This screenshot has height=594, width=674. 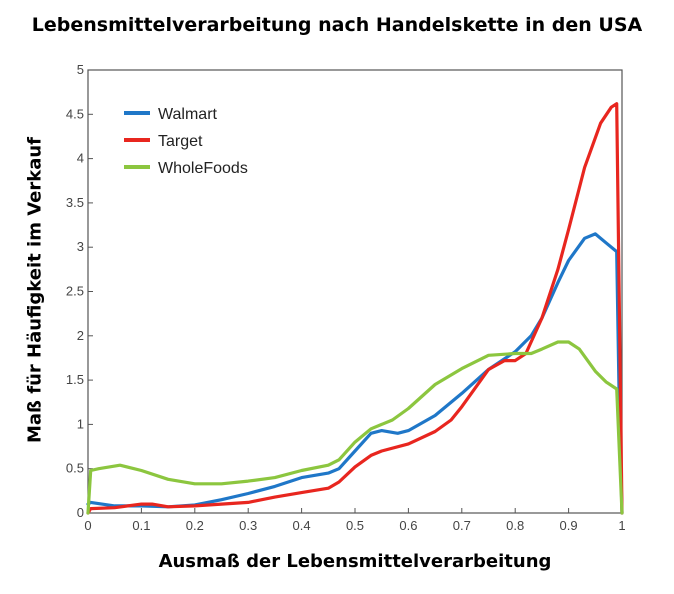 I want to click on x-axis-label: Ausmaß der Lebensmittelverarbeitung, so click(x=355, y=561).